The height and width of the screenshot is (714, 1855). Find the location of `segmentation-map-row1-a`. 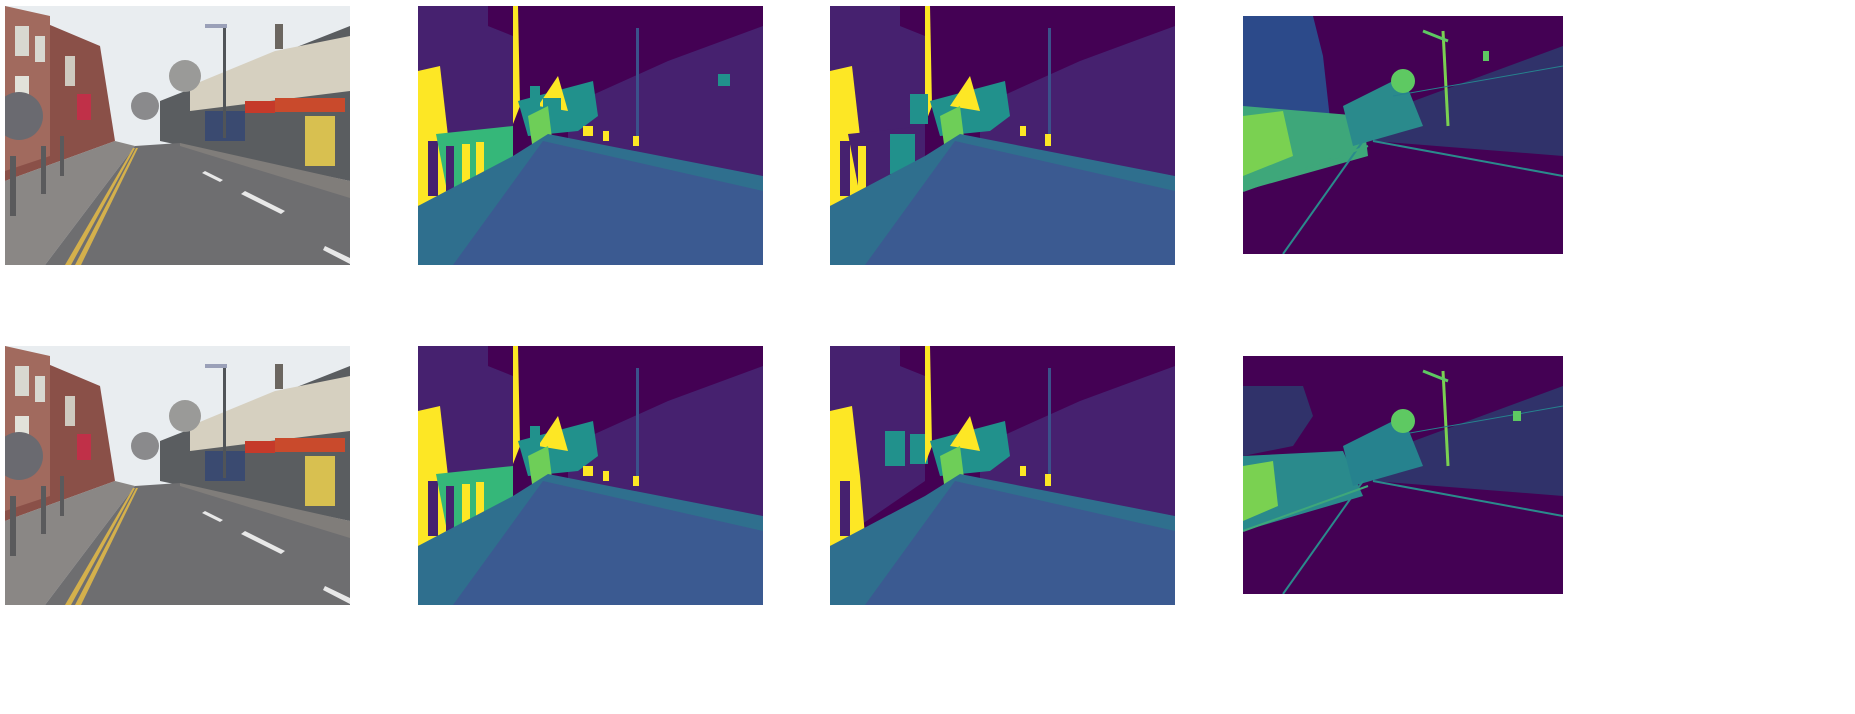

segmentation-map-row1-a is located at coordinates (590, 135).